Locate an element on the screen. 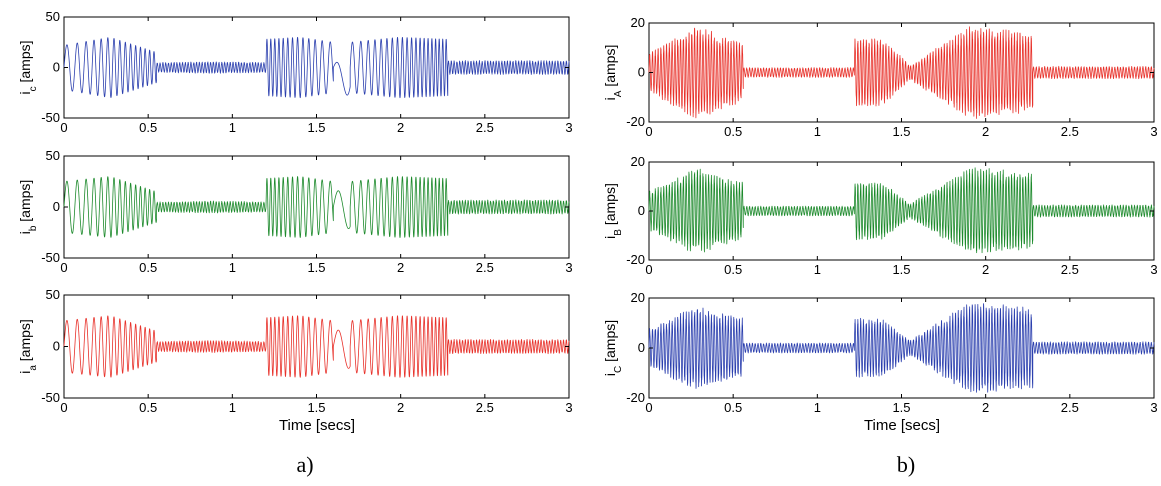 Image resolution: width=1161 pixels, height=486 pixels. y-axis-label-a-3: ia [amps] is located at coordinates (28, 346).